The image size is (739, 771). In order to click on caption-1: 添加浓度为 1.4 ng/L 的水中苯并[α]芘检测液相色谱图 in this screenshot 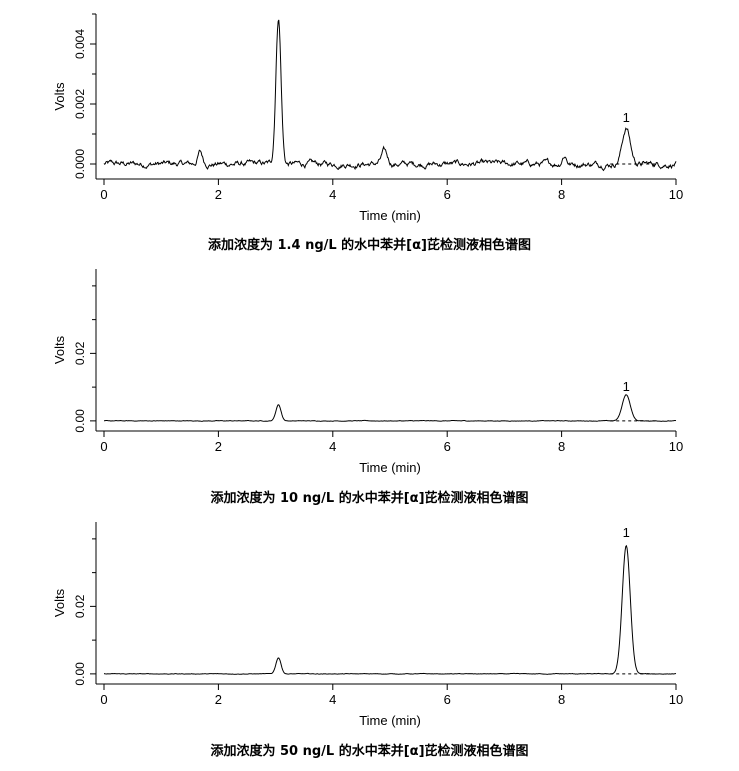, I will do `click(369, 245)`.